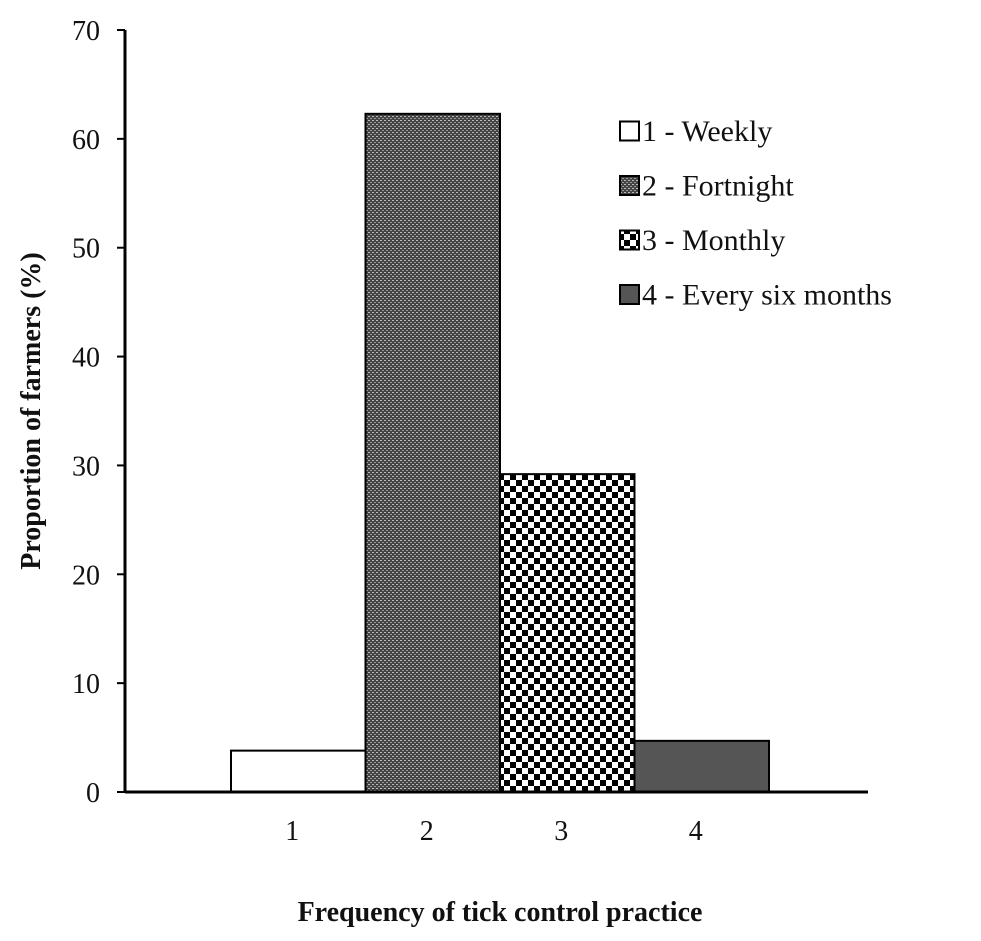  I want to click on legend-item: 2 - Fortnight, so click(706, 186).